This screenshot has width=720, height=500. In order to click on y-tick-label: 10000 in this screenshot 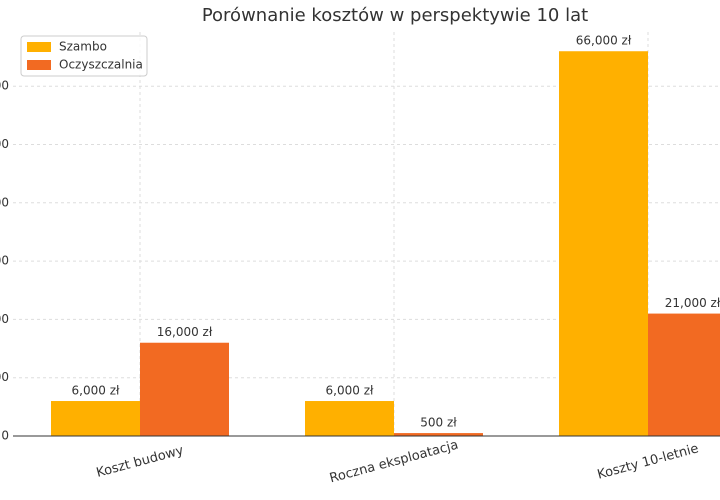, I will do `click(4, 377)`.